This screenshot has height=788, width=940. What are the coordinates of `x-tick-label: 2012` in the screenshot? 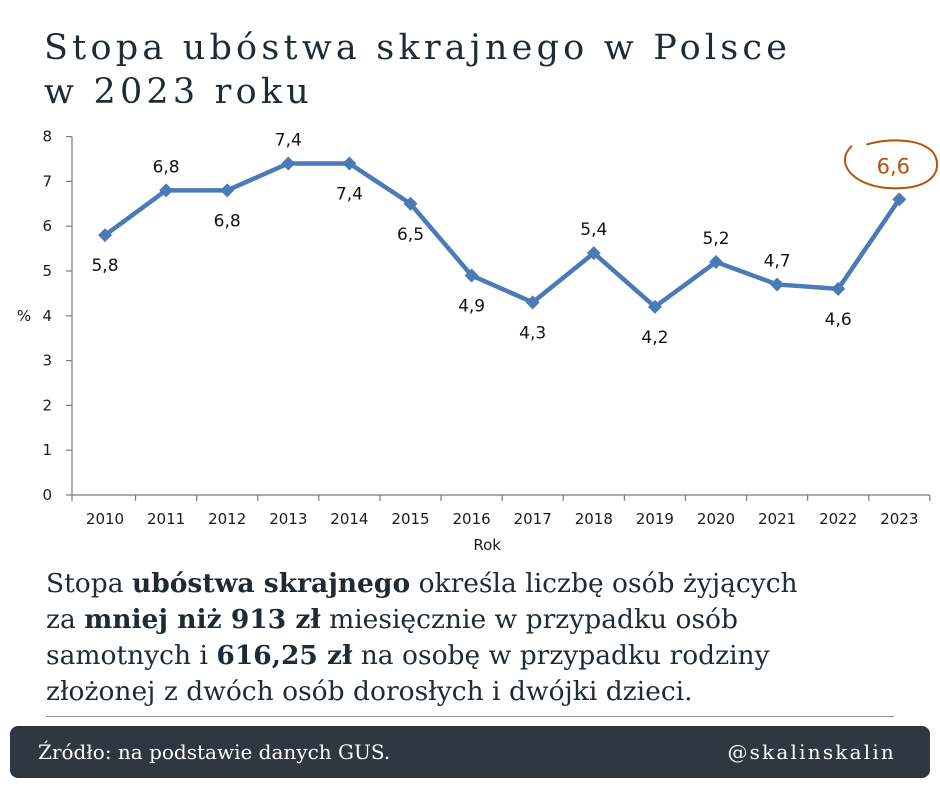 It's located at (227, 519).